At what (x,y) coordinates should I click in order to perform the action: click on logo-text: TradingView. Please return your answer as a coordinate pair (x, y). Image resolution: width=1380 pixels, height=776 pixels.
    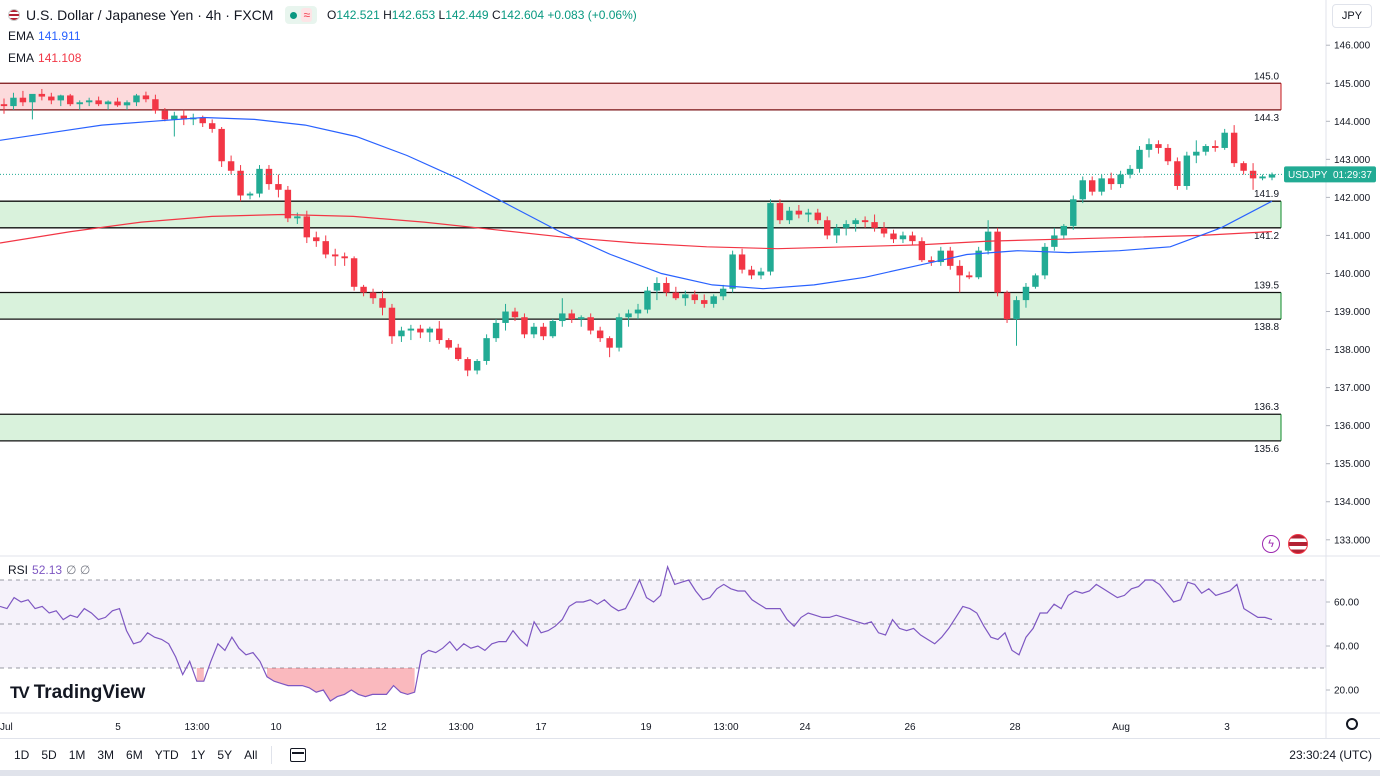
    Looking at the image, I should click on (89, 692).